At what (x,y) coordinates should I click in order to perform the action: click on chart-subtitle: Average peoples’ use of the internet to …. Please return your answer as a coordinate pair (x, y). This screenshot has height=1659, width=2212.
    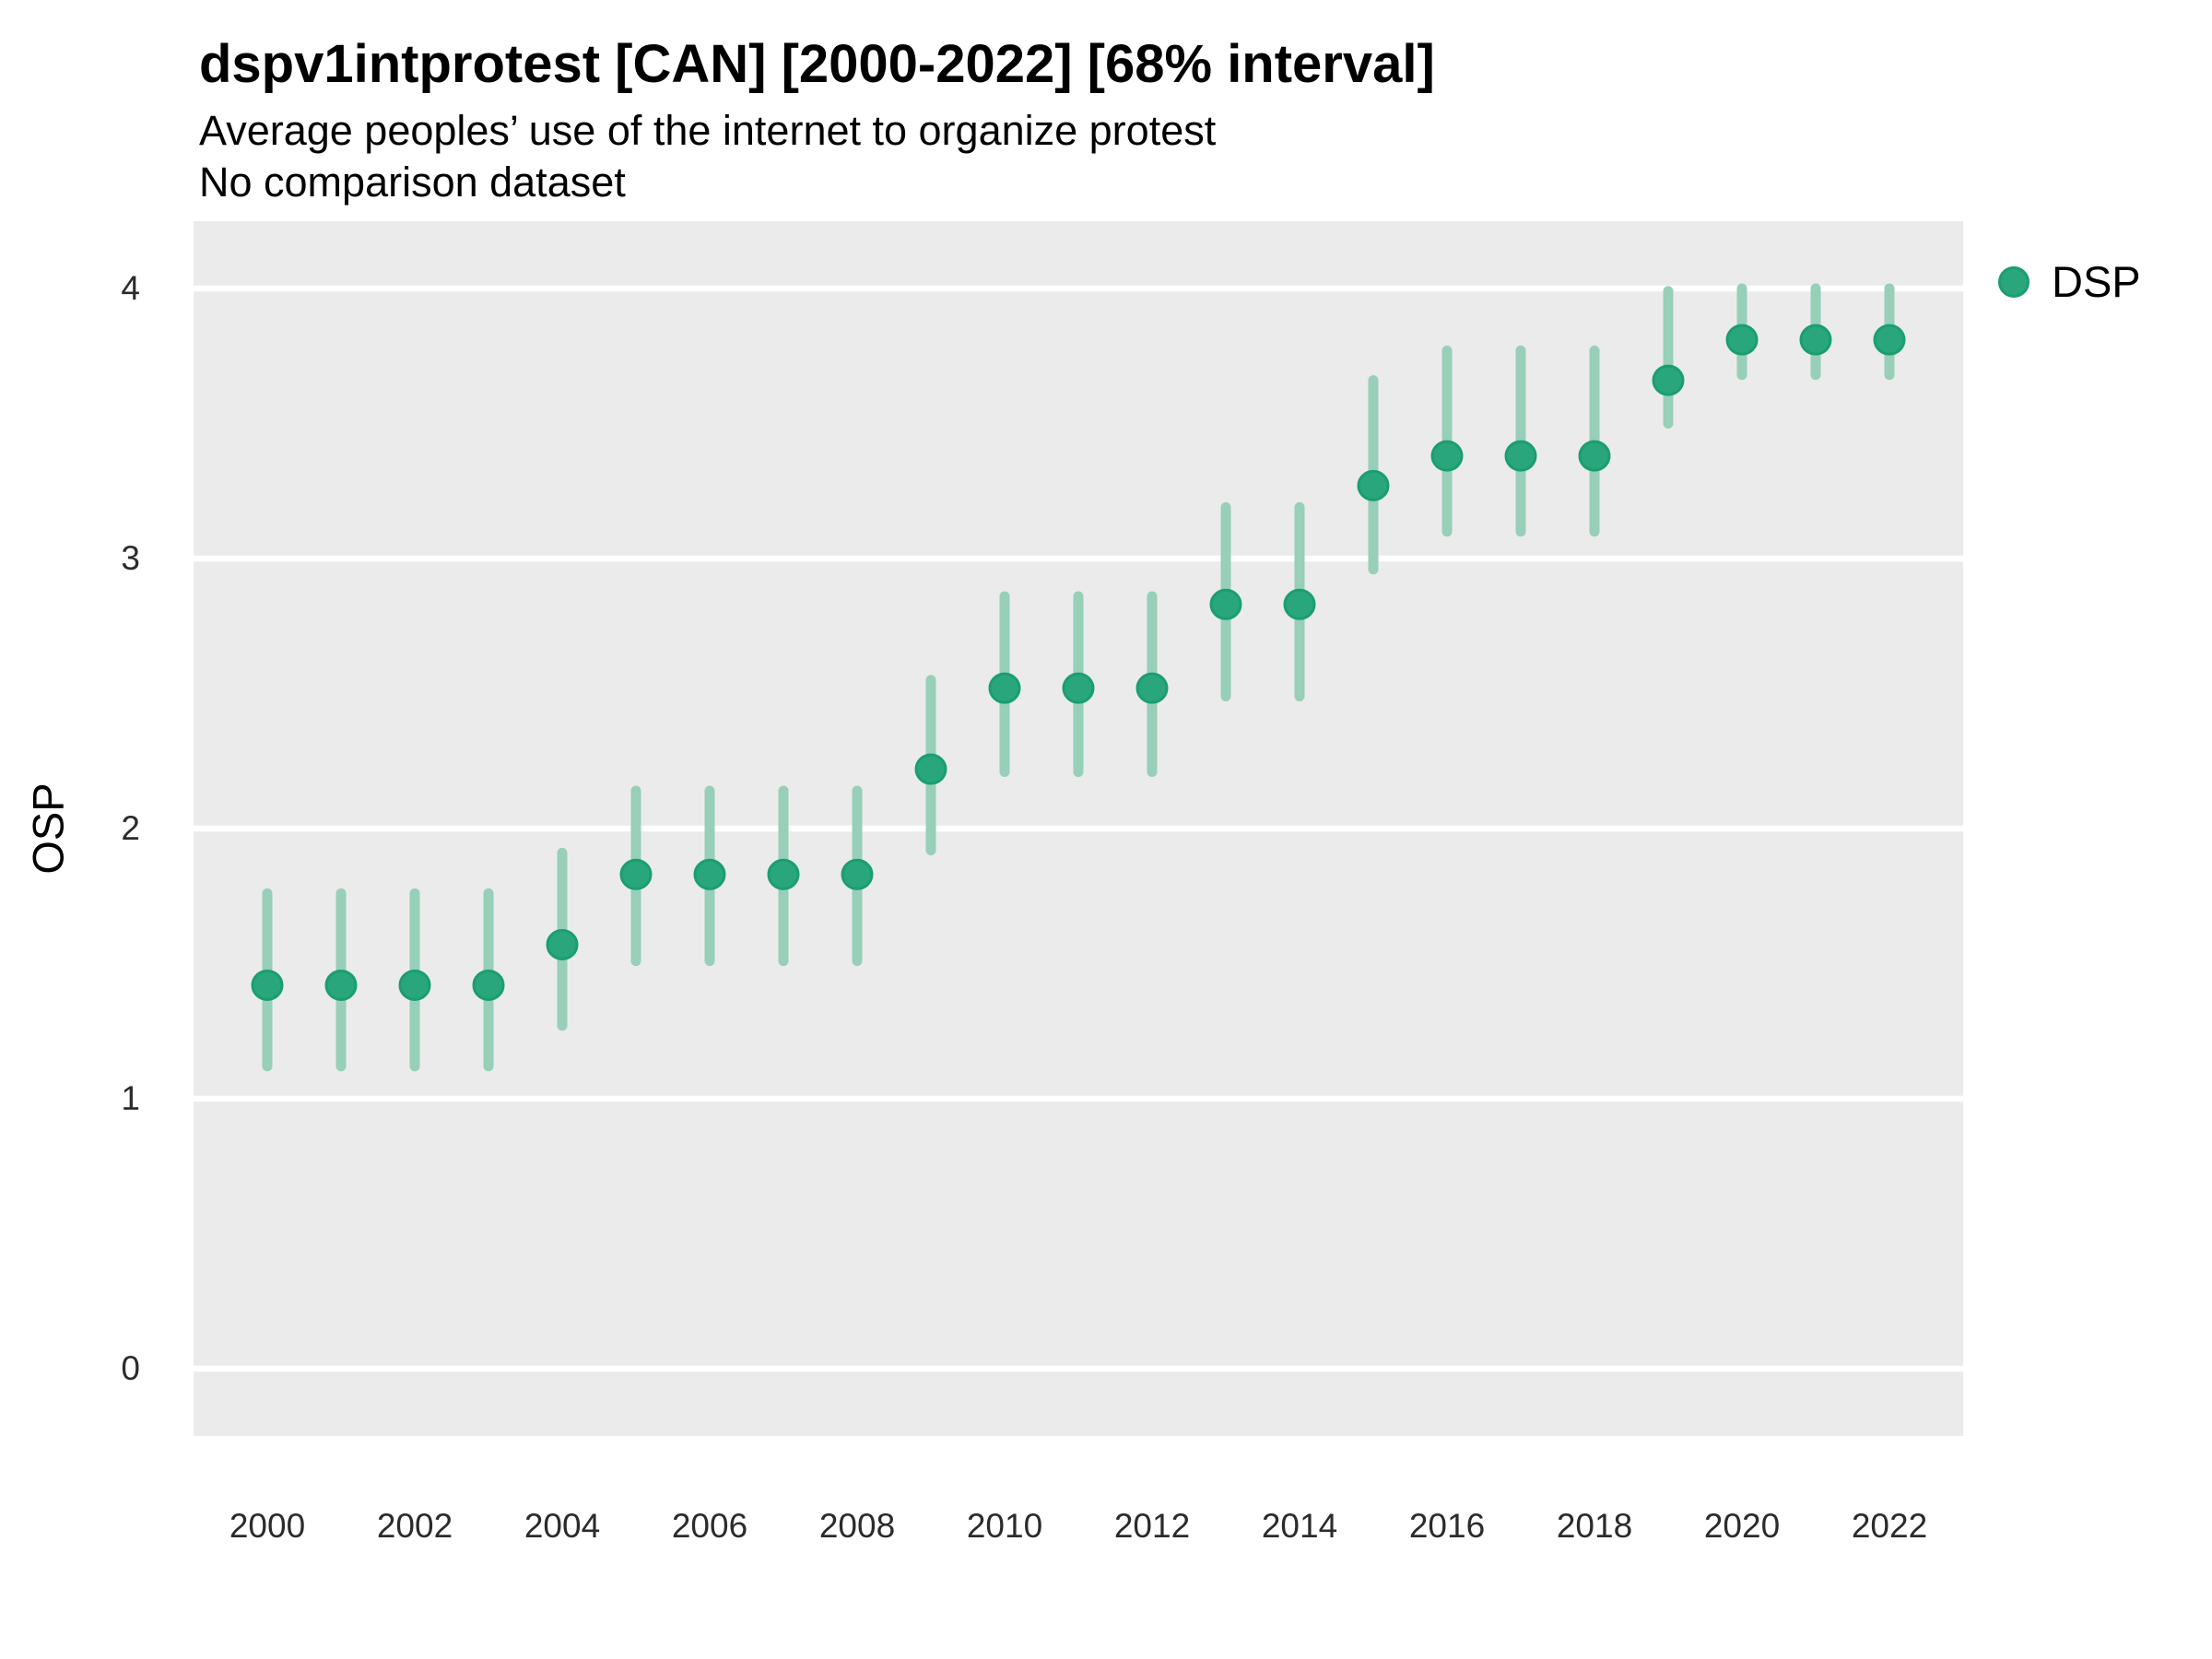
    Looking at the image, I should click on (708, 130).